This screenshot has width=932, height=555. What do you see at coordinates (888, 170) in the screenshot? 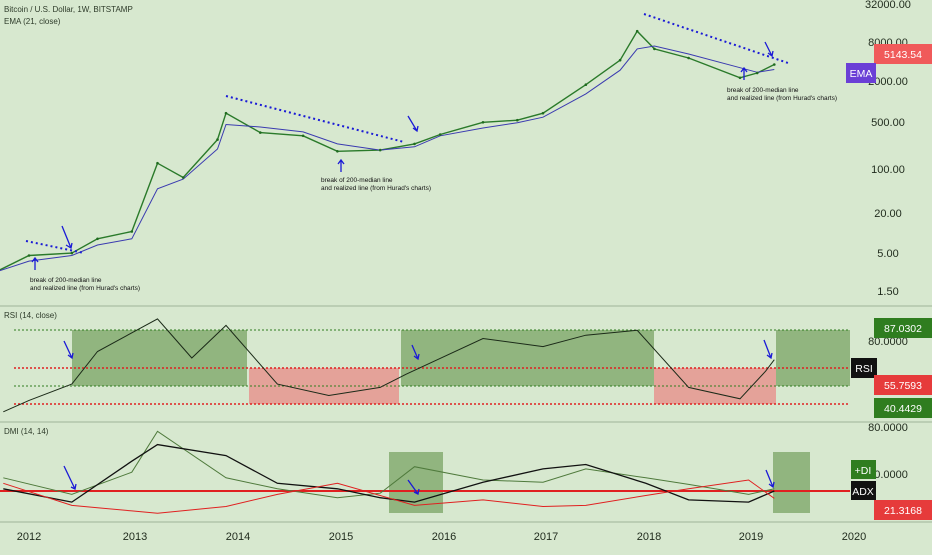
I see `price-tick-label: 100.00` at bounding box center [888, 170].